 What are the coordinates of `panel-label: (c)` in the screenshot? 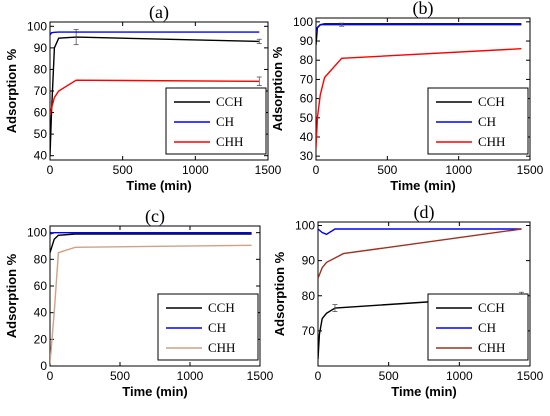 It's located at (155, 216).